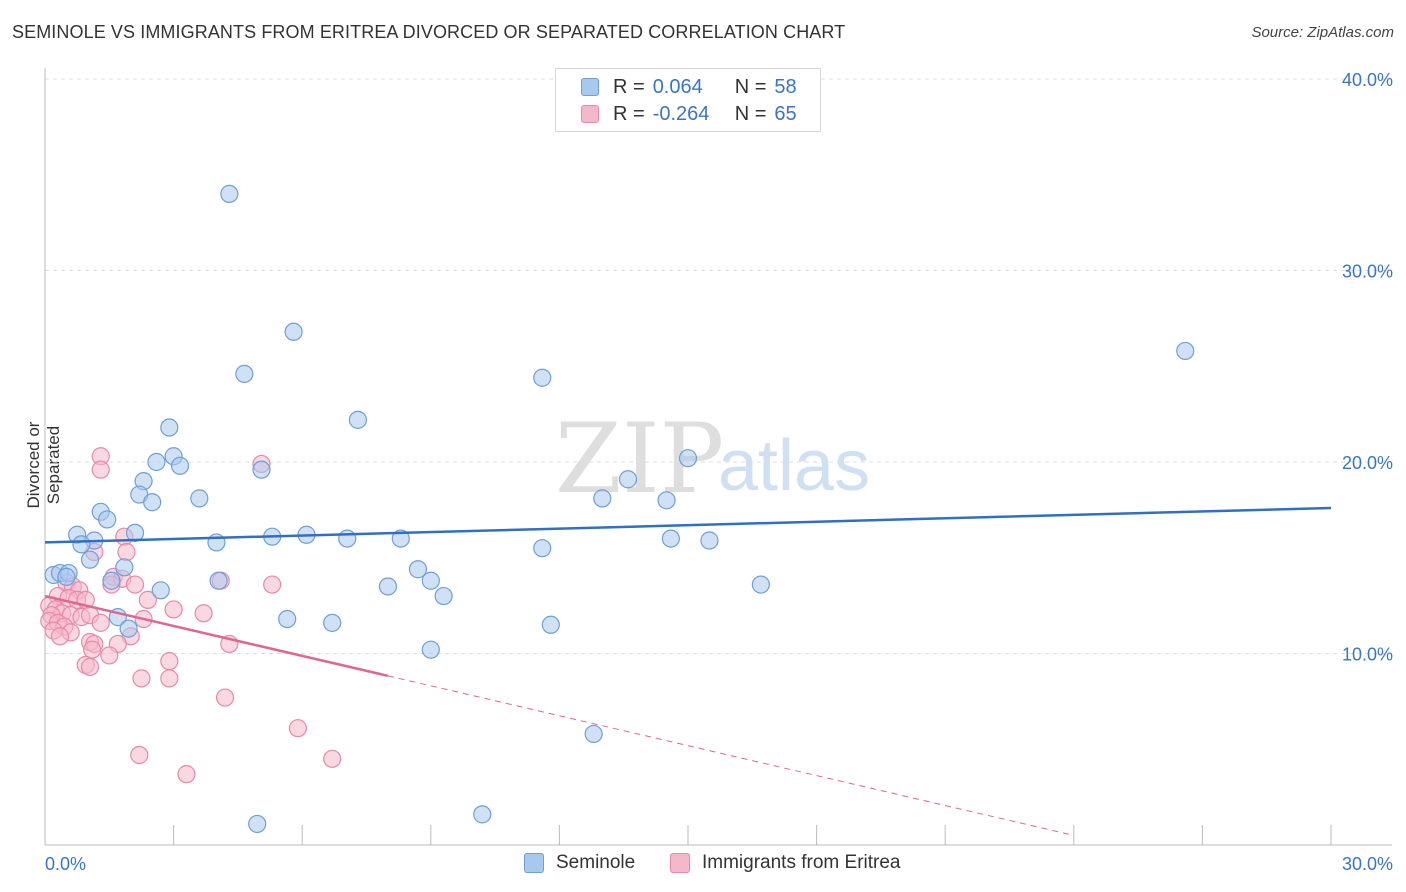 The height and width of the screenshot is (892, 1406). What do you see at coordinates (677, 86) in the screenshot?
I see `r-value: 0.064` at bounding box center [677, 86].